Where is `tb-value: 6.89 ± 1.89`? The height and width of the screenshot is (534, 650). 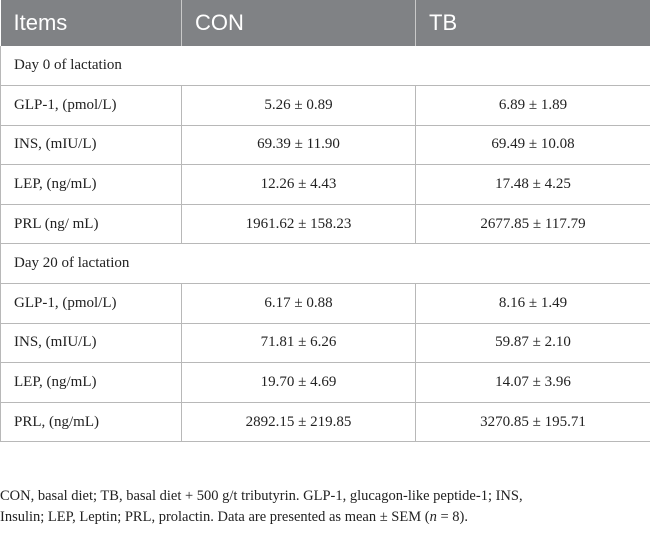
tb-value: 6.89 ± 1.89 is located at coordinates (532, 105).